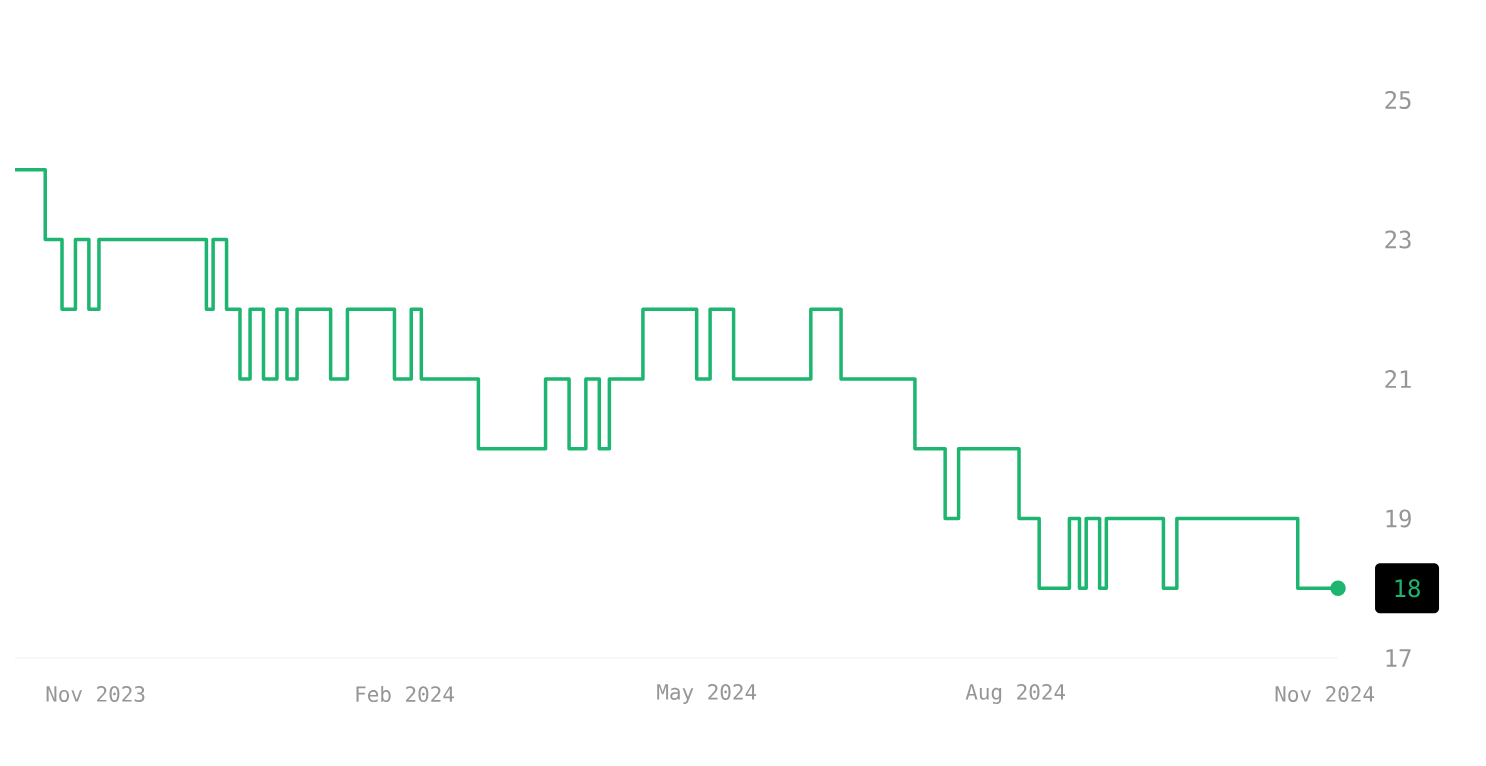 The image size is (1486, 766). Describe the element at coordinates (1398, 239) in the screenshot. I see `y-tick-label: 23` at that location.